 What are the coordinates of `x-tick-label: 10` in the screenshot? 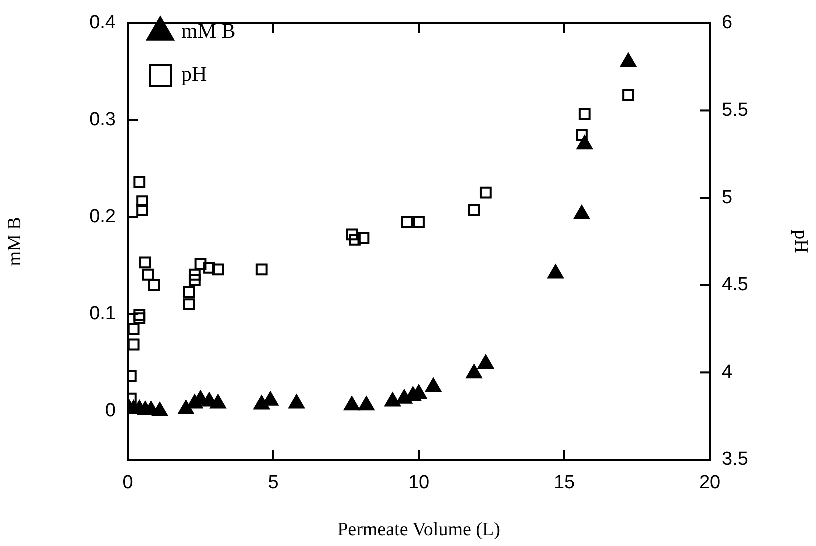 It's located at (419, 483).